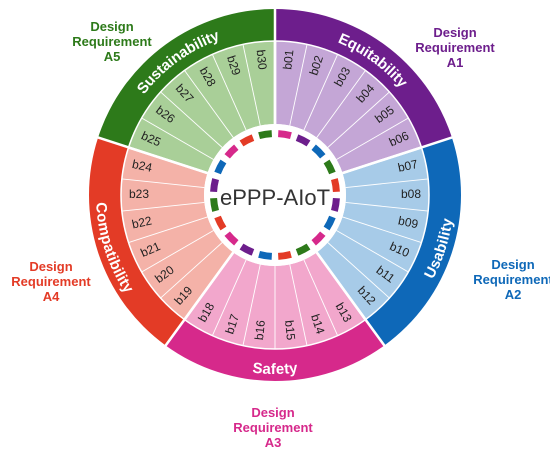  Describe the element at coordinates (275, 369) in the screenshot. I see `sector-name-a3: Safety` at that location.